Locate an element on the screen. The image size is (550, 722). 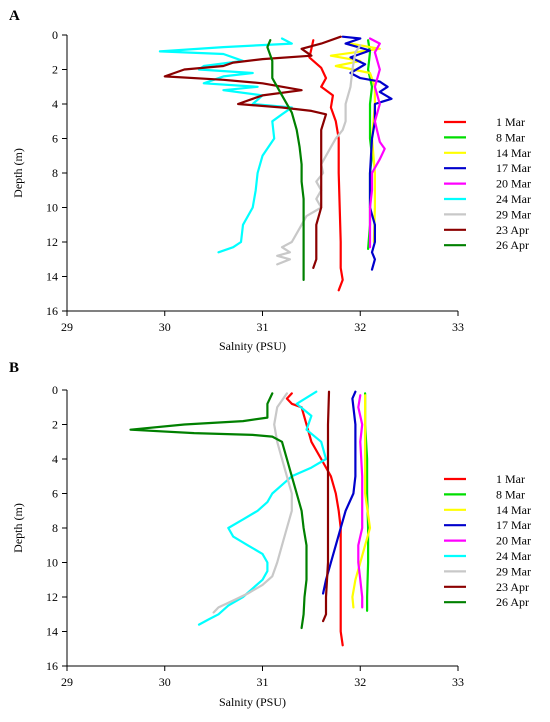
series-line-24-mar is located at coordinates (262, 508).